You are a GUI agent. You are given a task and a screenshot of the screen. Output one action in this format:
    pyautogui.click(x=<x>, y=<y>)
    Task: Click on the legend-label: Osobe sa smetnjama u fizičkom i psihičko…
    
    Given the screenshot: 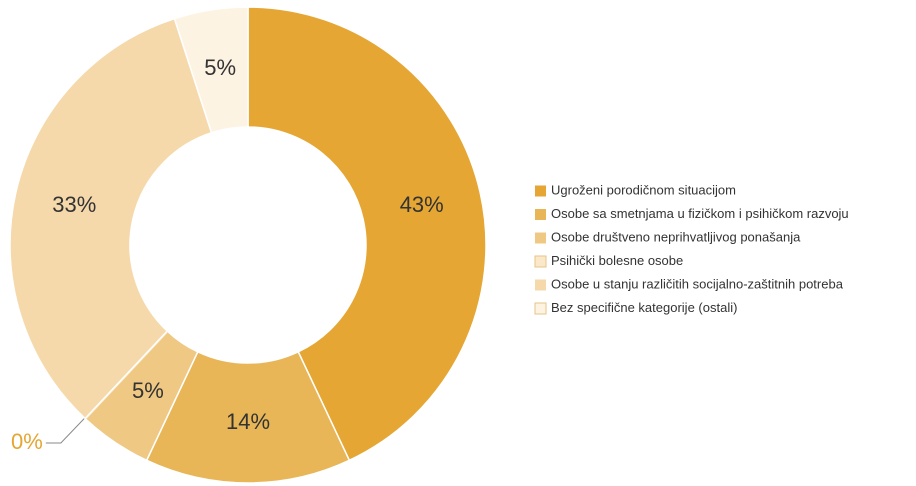 What is the action you would take?
    pyautogui.click(x=700, y=213)
    